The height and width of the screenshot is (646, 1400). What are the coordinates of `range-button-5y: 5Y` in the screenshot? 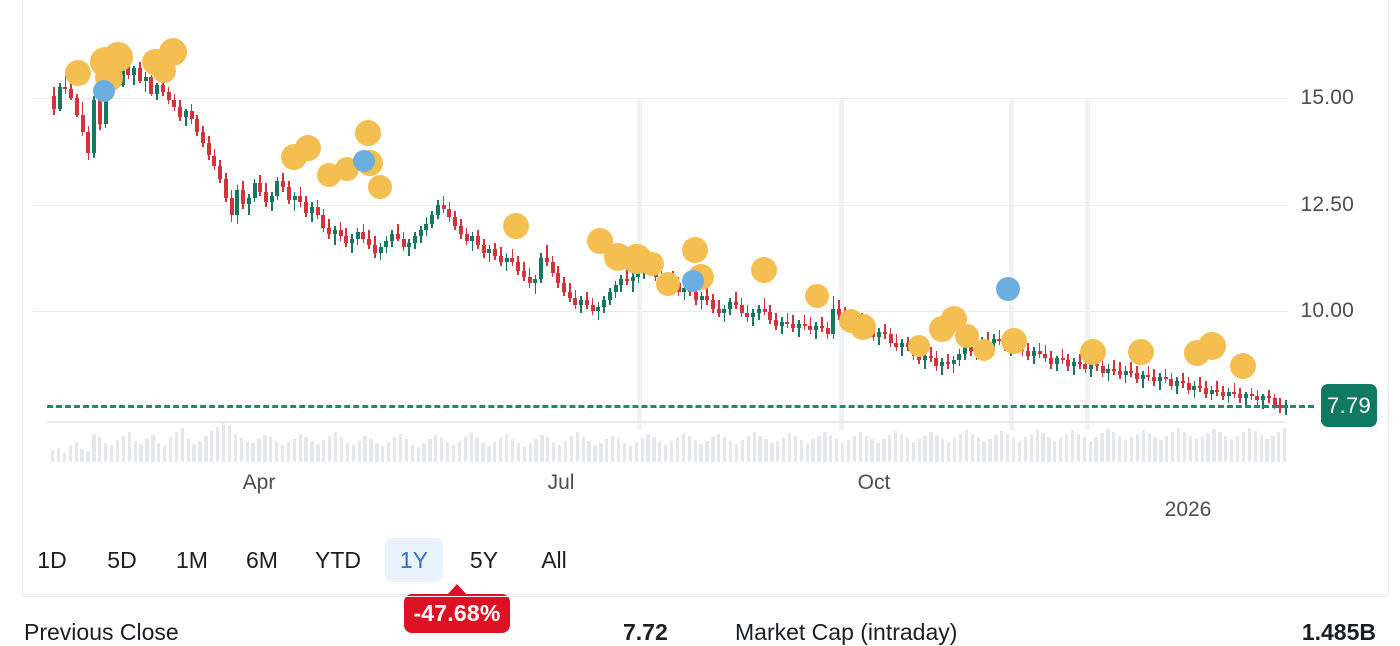 It's located at (484, 560).